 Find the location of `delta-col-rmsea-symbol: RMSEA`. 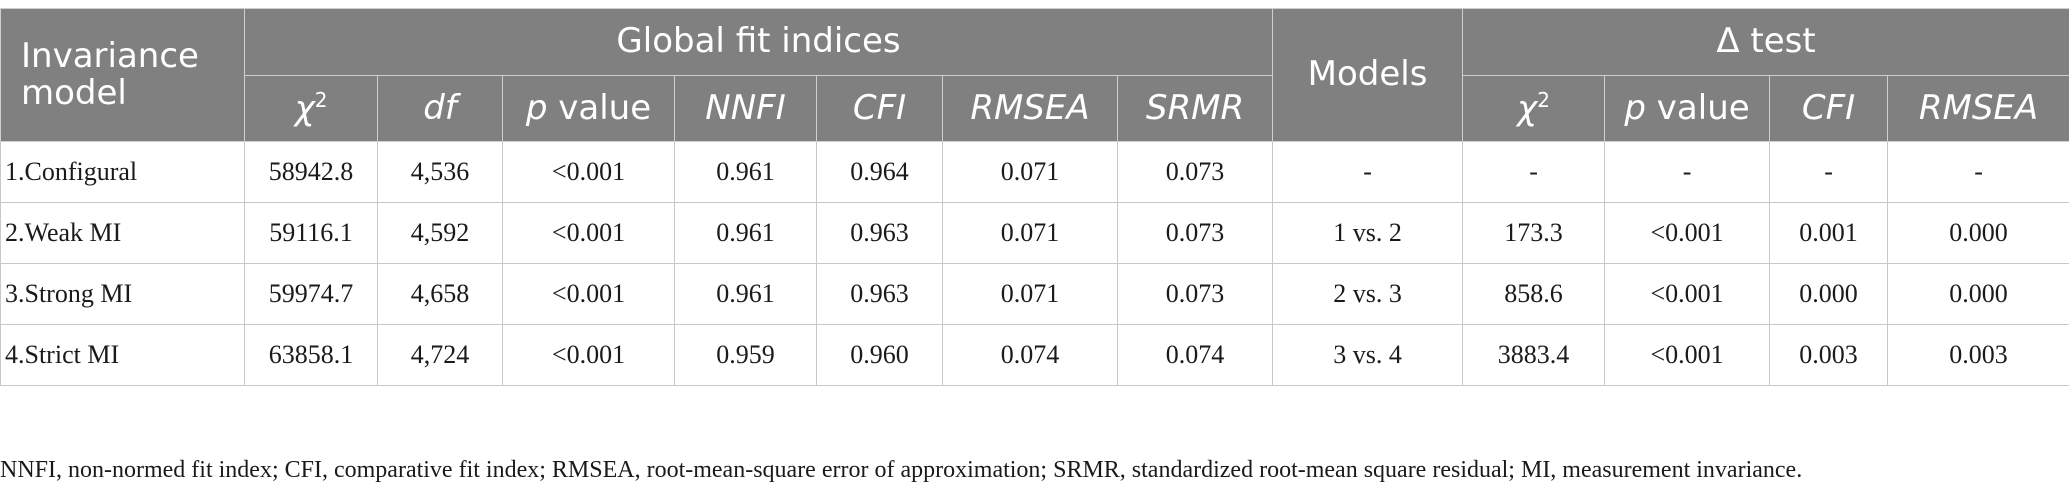

delta-col-rmsea-symbol: RMSEA is located at coordinates (1978, 107).